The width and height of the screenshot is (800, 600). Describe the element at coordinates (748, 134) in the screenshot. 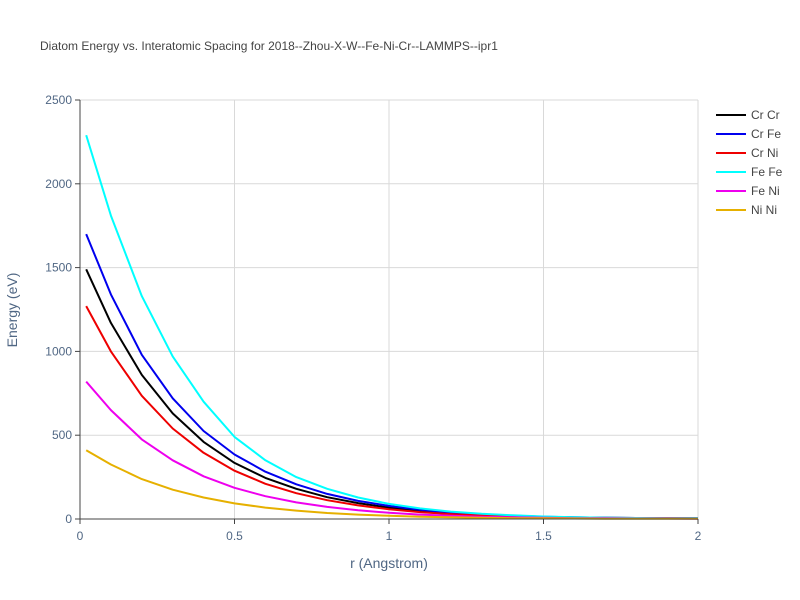

I see `legend-item-cr-fe: Cr Fe` at that location.